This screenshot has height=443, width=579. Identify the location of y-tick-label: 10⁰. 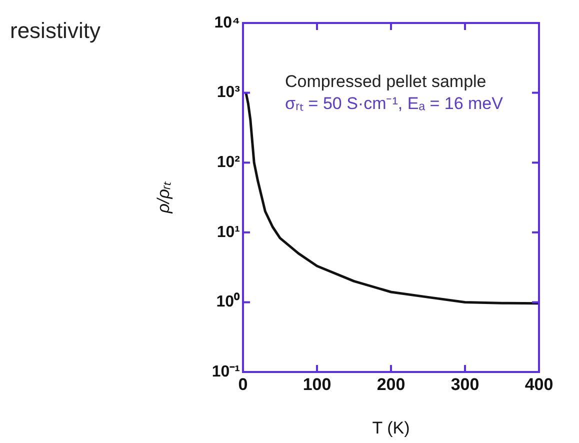
(228, 301).